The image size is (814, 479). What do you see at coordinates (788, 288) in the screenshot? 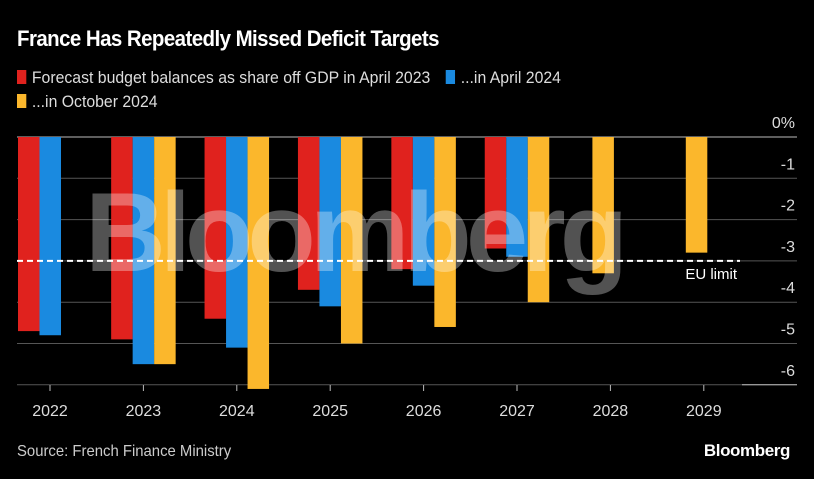
I see `y-tick-label: -4` at bounding box center [788, 288].